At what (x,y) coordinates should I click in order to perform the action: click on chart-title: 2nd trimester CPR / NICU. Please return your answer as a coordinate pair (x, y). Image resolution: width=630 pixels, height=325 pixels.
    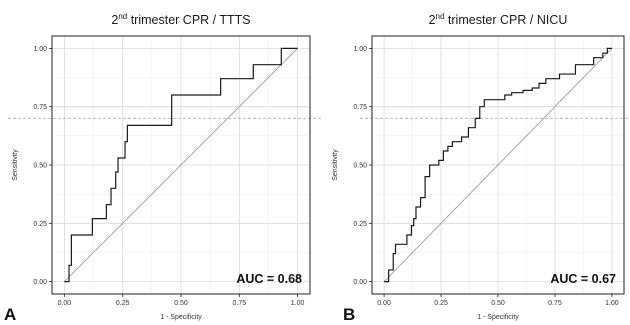
    Looking at the image, I should click on (498, 19).